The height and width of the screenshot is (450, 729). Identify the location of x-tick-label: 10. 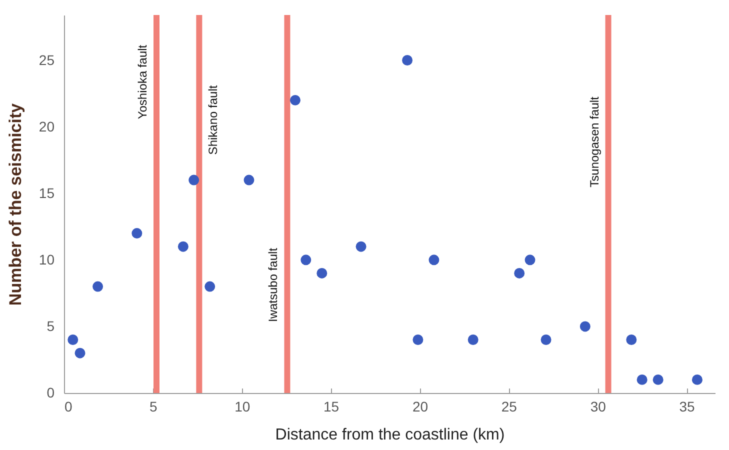
(242, 406).